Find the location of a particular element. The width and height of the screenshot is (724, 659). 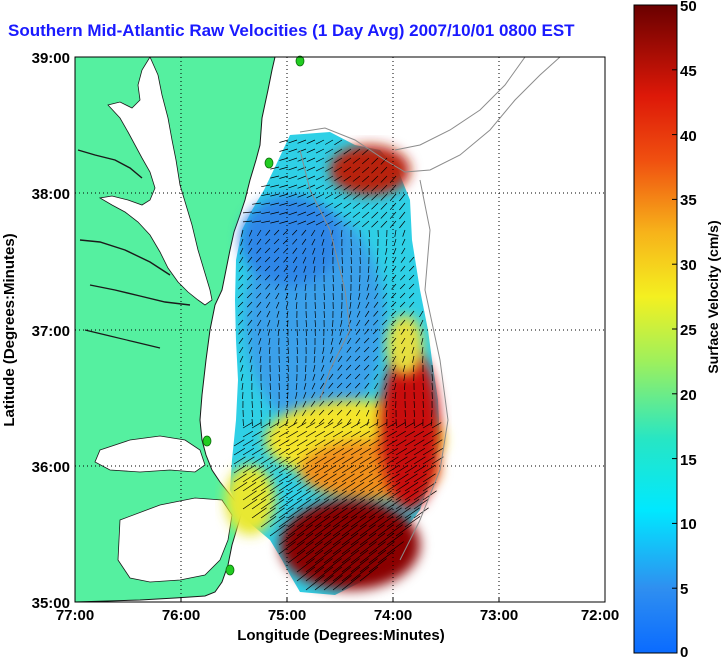

x-tick-label: 73:00 is located at coordinates (499, 615).